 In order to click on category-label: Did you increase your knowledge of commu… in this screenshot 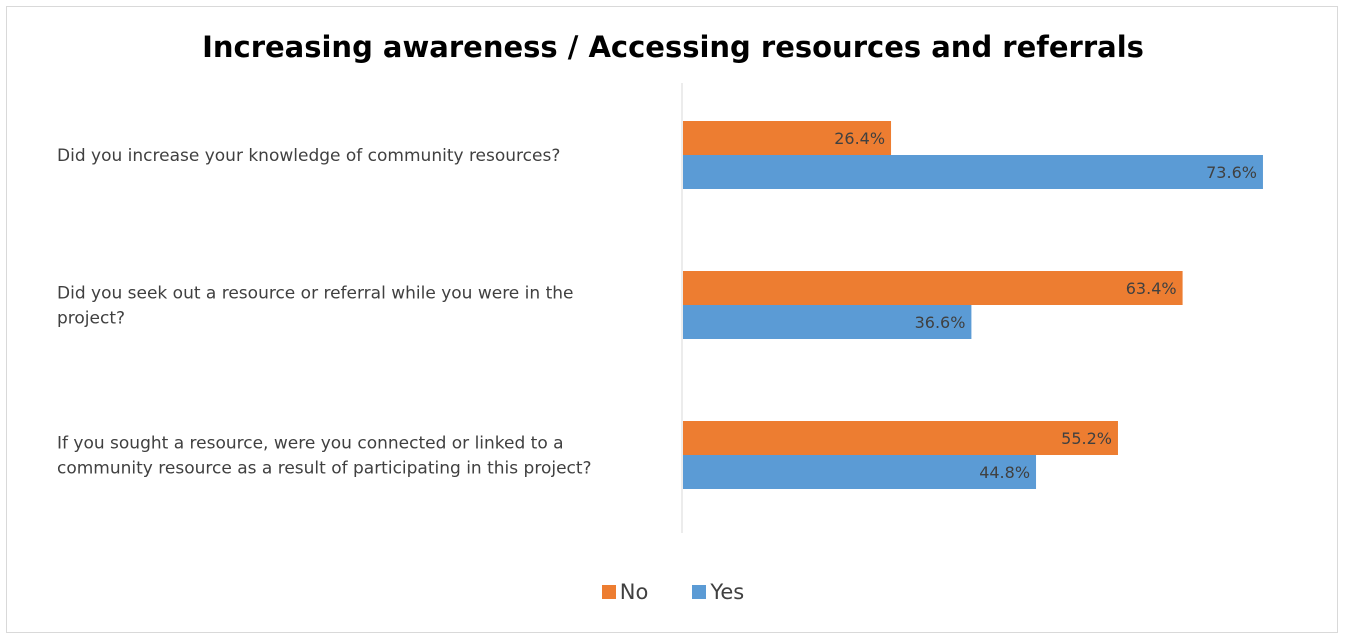, I will do `click(308, 156)`.